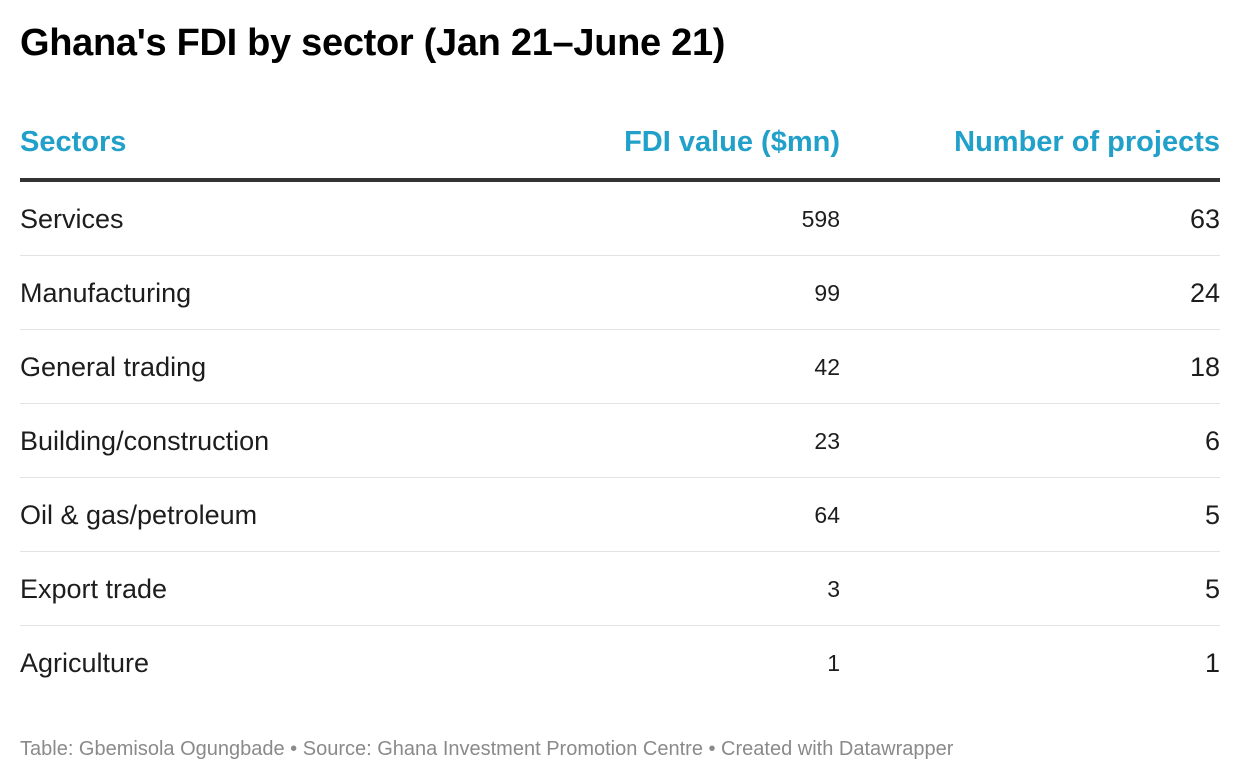  Describe the element at coordinates (833, 663) in the screenshot. I see `fdi-value-cell: 1` at that location.